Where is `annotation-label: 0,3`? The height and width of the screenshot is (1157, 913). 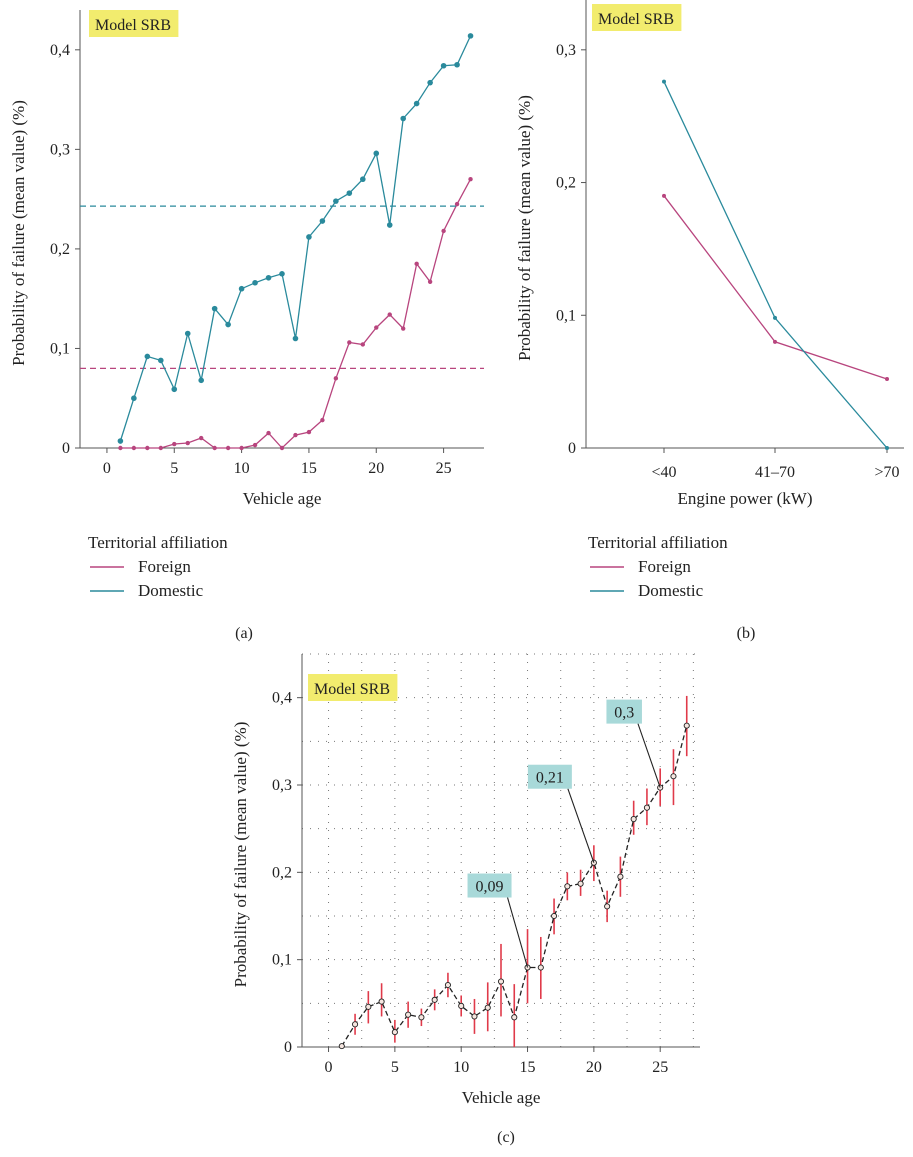 annotation-label: 0,3 is located at coordinates (624, 713).